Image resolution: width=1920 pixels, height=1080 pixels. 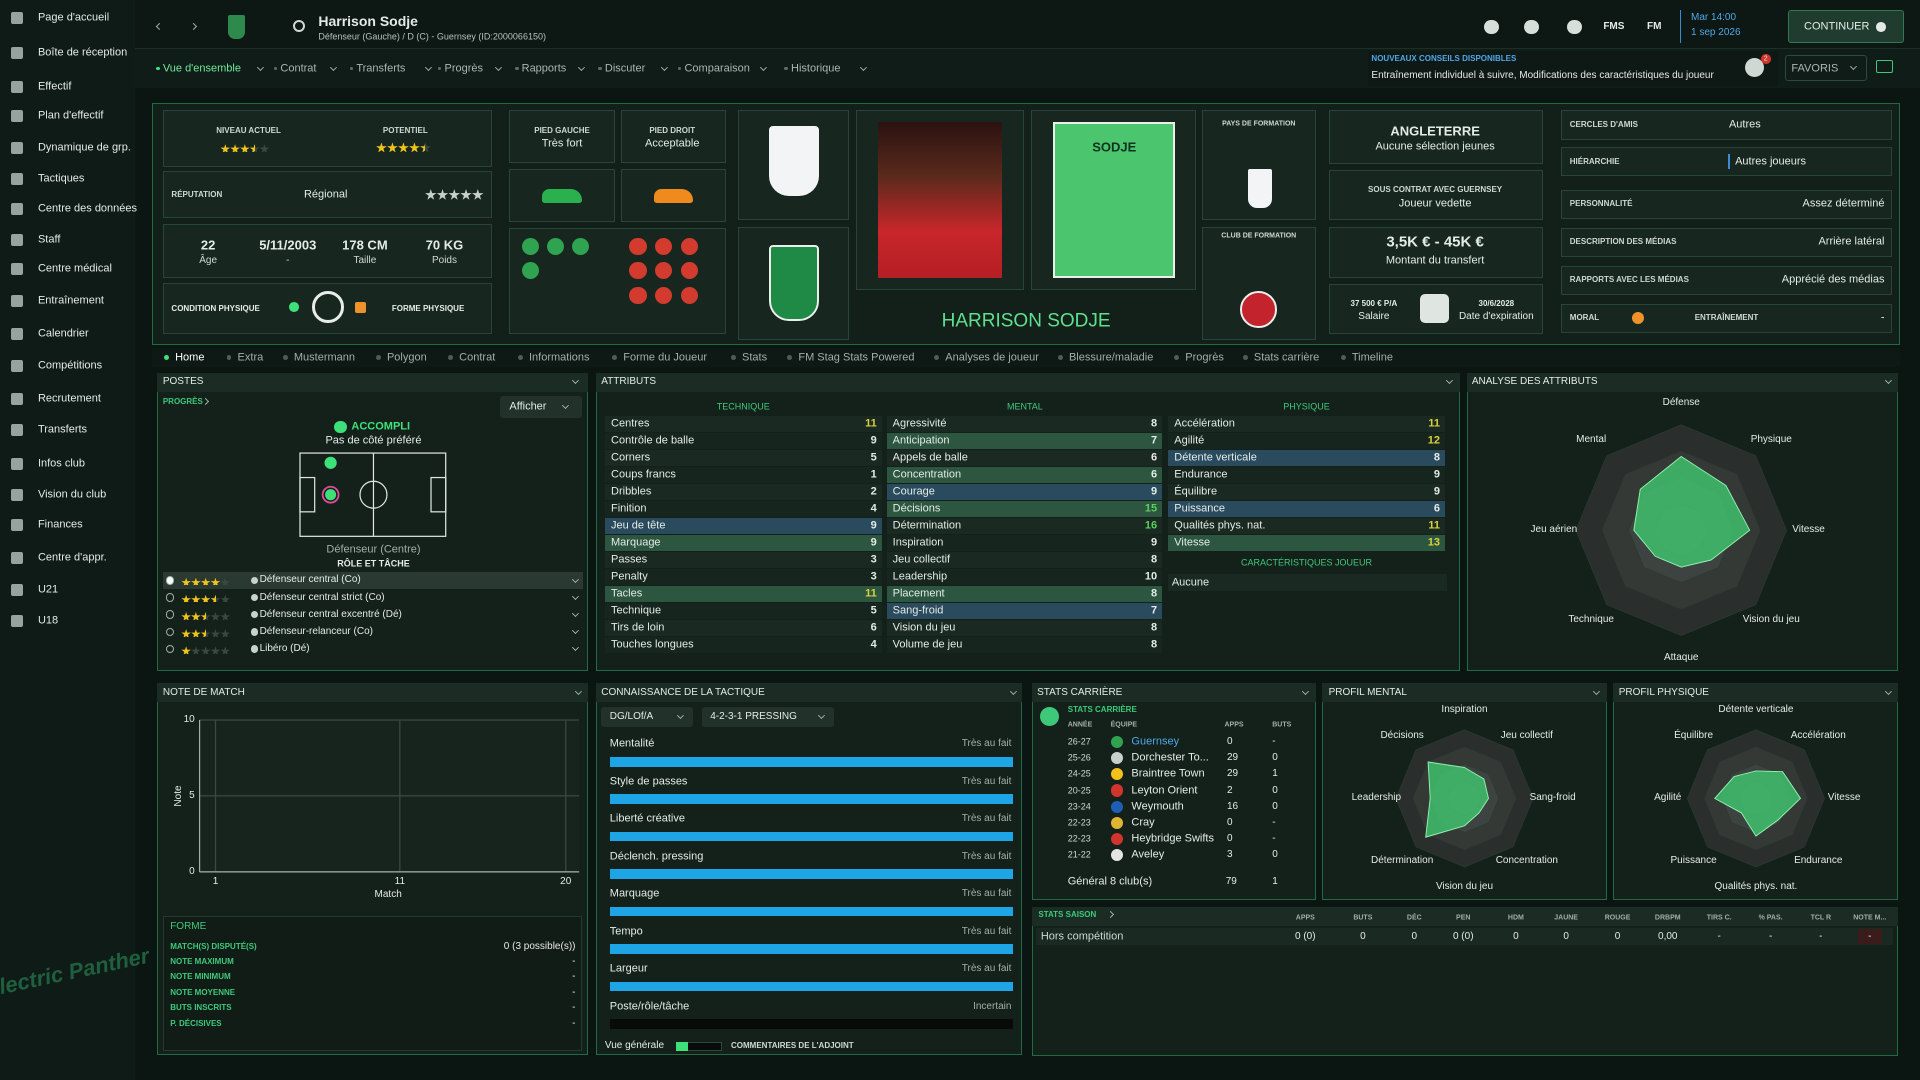 What do you see at coordinates (298, 68) in the screenshot?
I see `nav-tab: Contrat` at bounding box center [298, 68].